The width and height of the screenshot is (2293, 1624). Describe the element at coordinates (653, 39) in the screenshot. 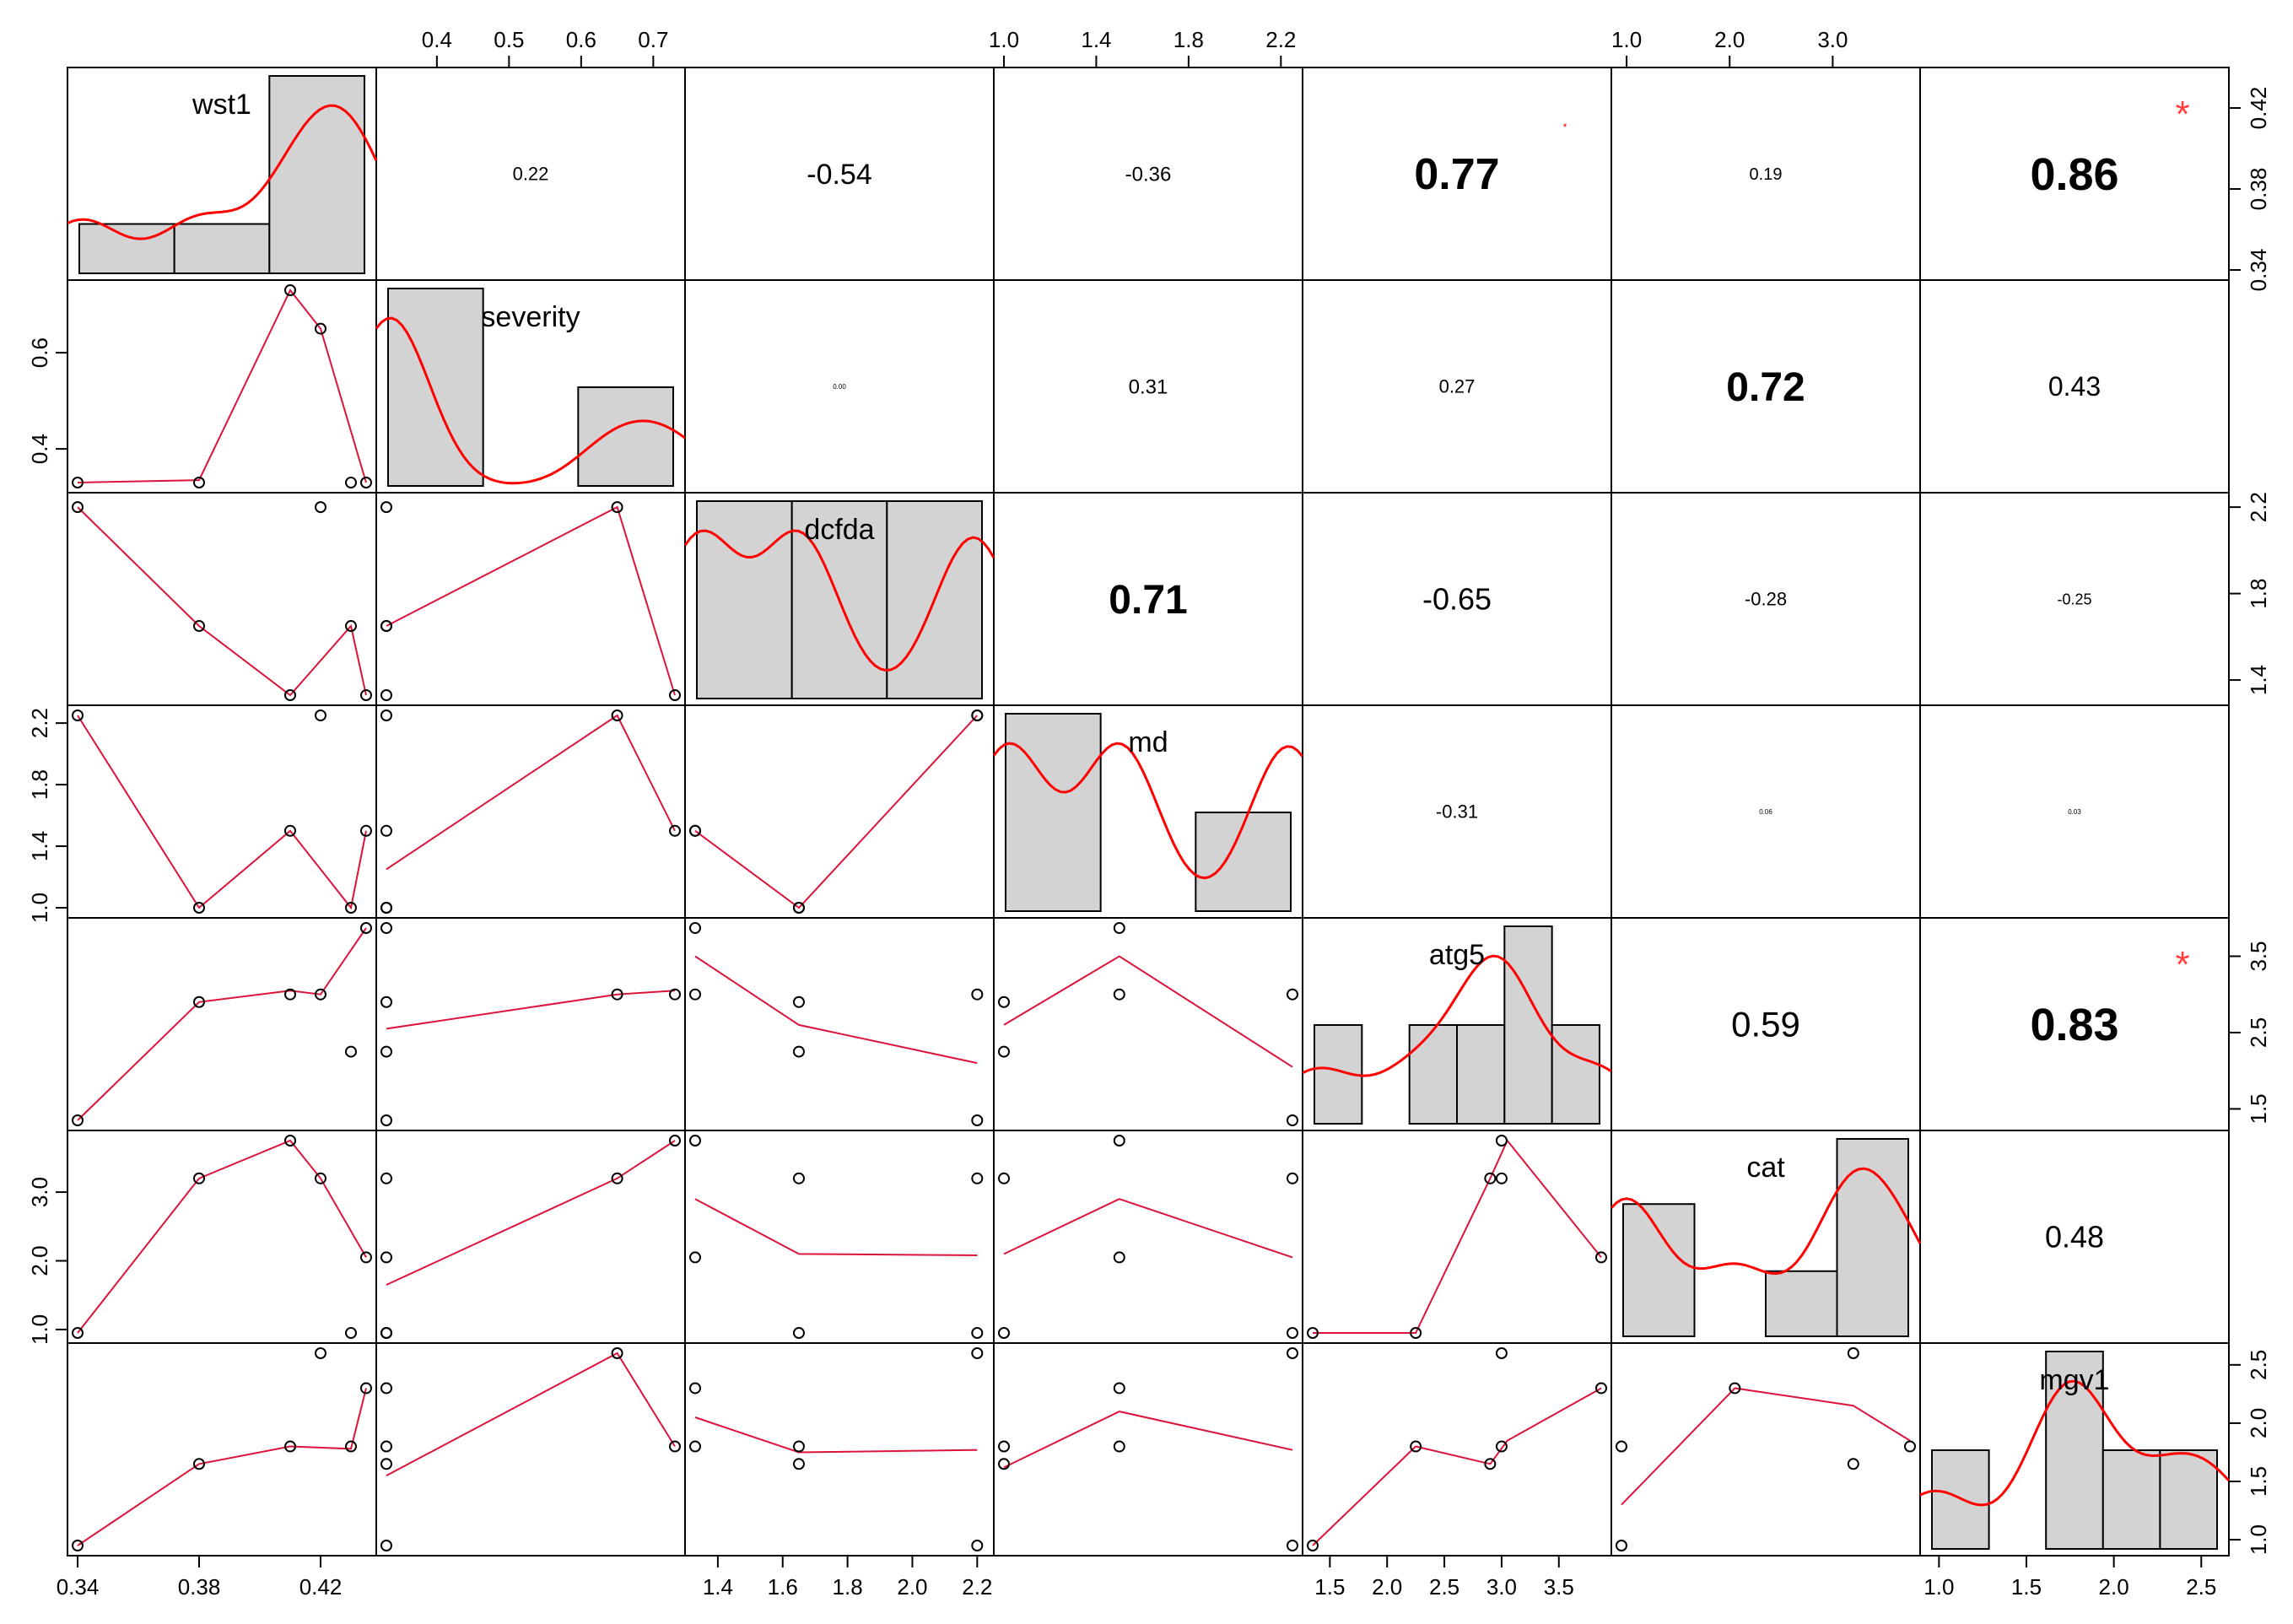

I see `tick-label: 0.7` at that location.